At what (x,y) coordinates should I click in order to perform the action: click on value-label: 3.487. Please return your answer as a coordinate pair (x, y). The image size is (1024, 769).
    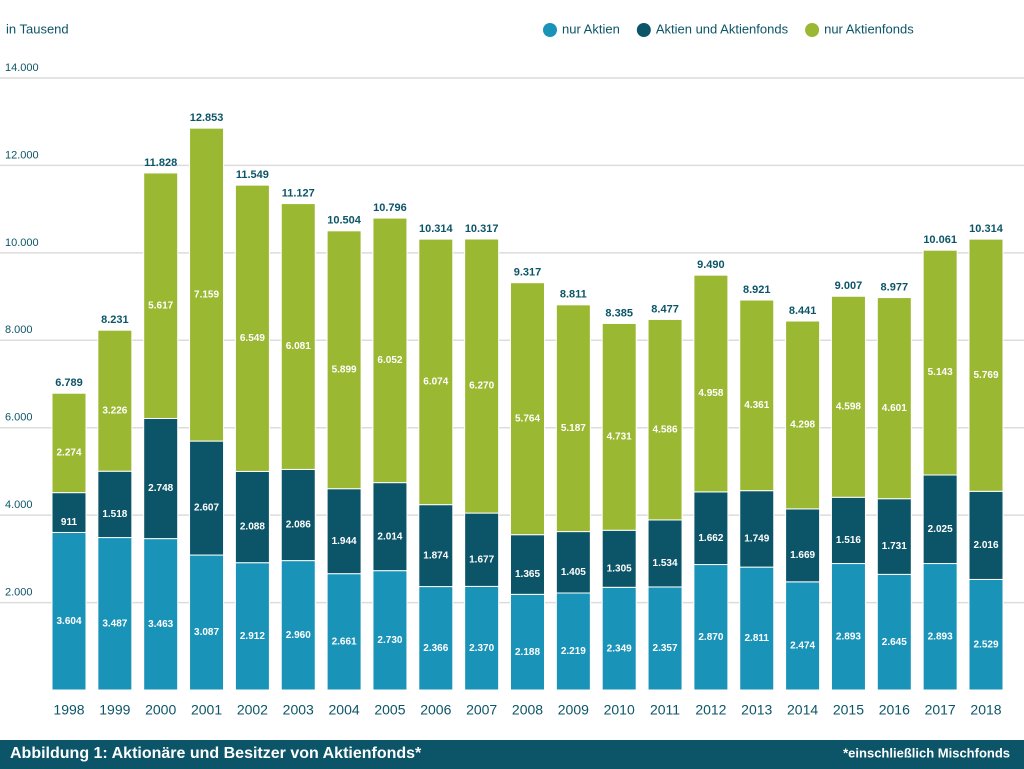
    Looking at the image, I should click on (114, 623).